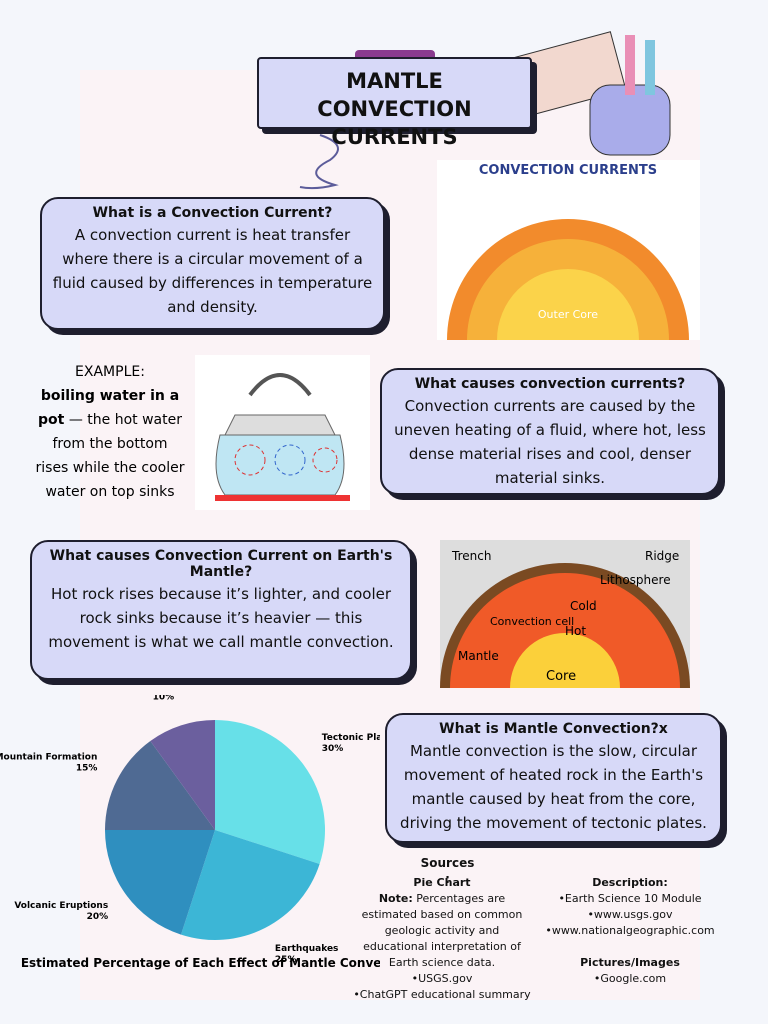  Describe the element at coordinates (568, 250) in the screenshot. I see `convection-image: CONVECTION CURRENTS Outer Core` at that location.